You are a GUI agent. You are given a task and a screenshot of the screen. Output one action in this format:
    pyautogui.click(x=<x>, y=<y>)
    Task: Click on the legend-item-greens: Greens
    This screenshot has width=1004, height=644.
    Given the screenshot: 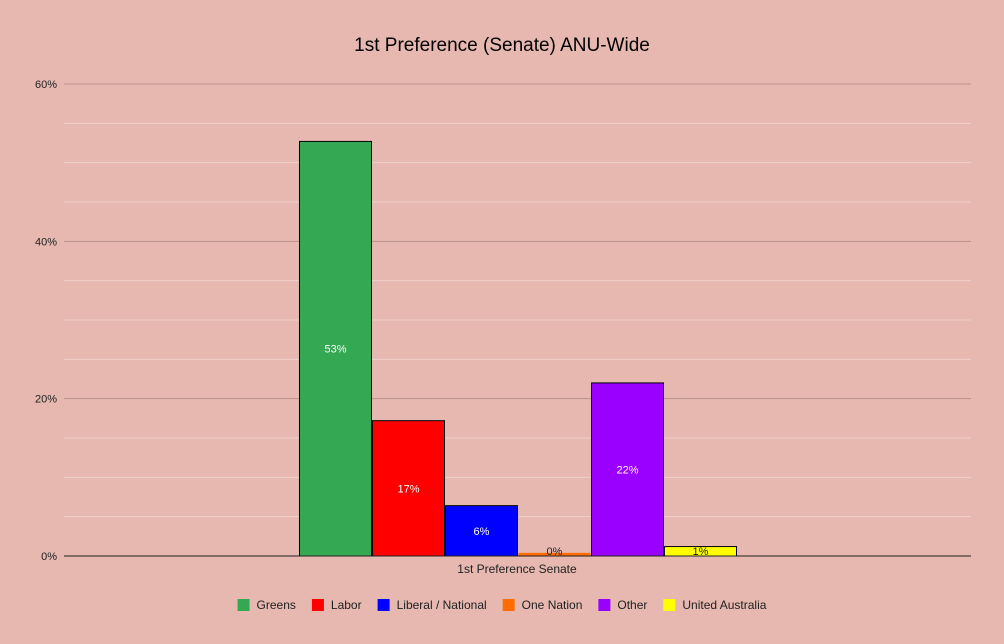 What is the action you would take?
    pyautogui.click(x=266, y=605)
    